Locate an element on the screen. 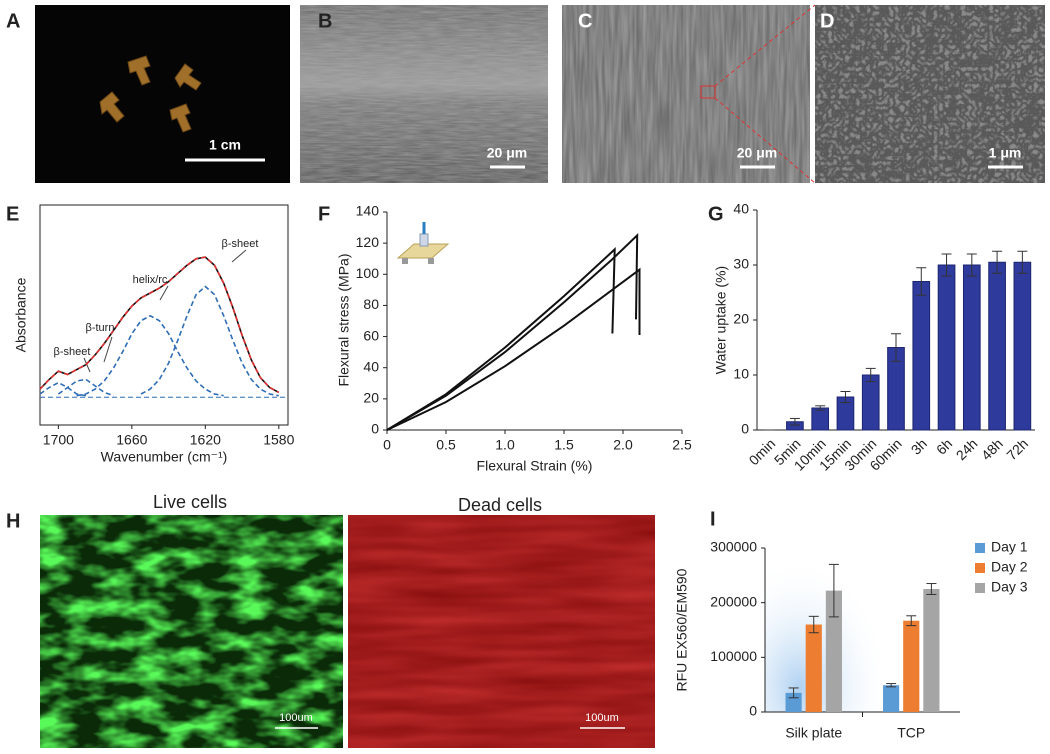 Image resolution: width=1050 pixels, height=754 pixels. y-axis-label: RFU EX560/EM590 is located at coordinates (682, 629).